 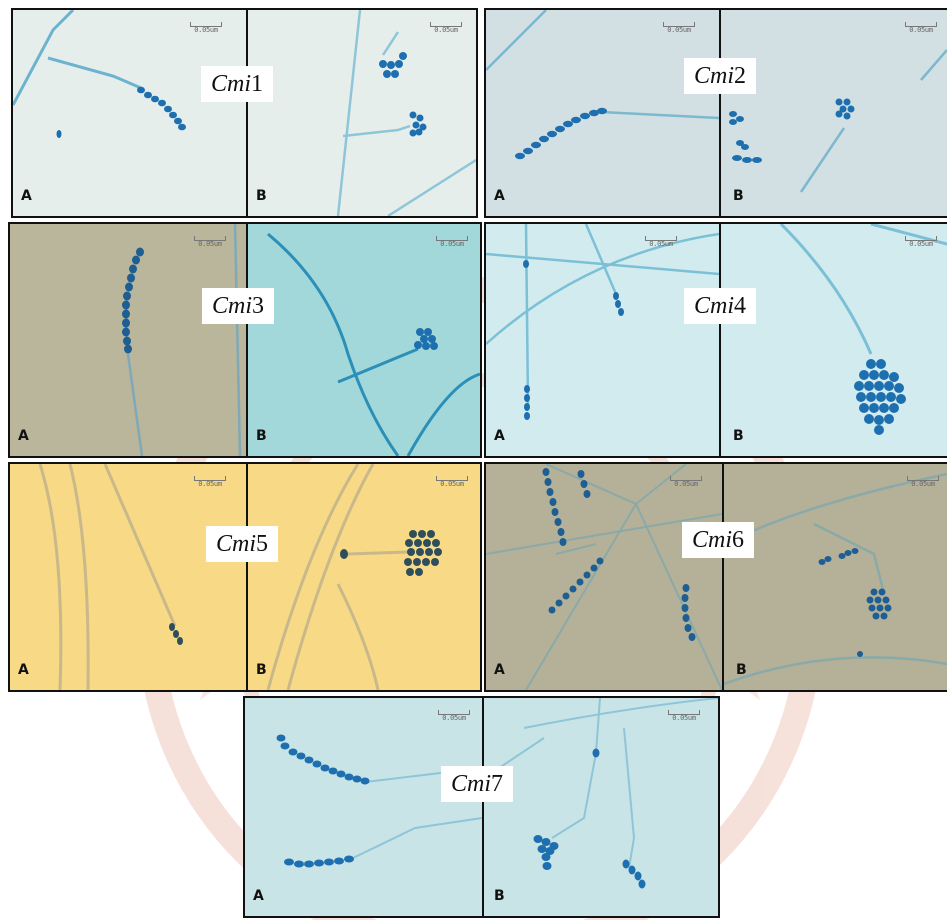 I want to click on figure-cmi7: 0.05um A 0.05um B Cmi7, so click(x=481, y=807).